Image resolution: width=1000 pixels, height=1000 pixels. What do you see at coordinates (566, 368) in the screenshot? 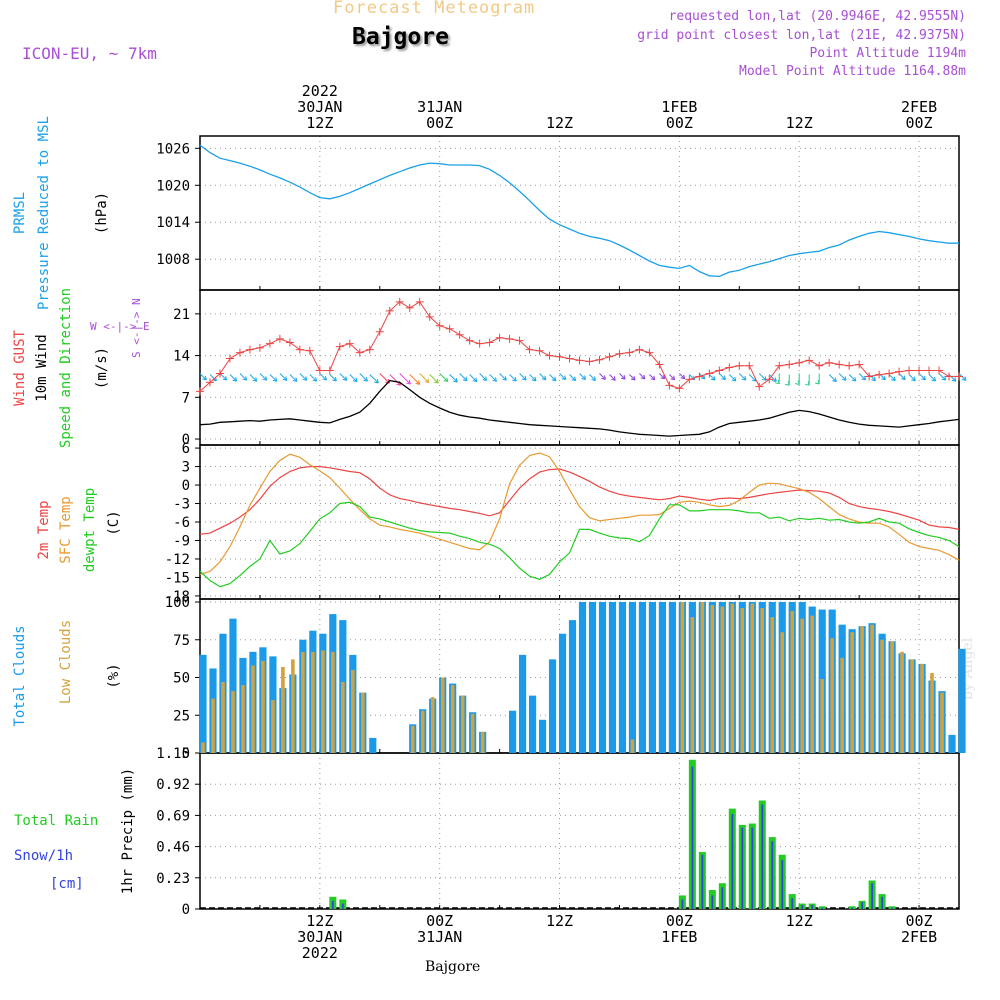
I see `panel-2: 0 7 14 21` at bounding box center [566, 368].